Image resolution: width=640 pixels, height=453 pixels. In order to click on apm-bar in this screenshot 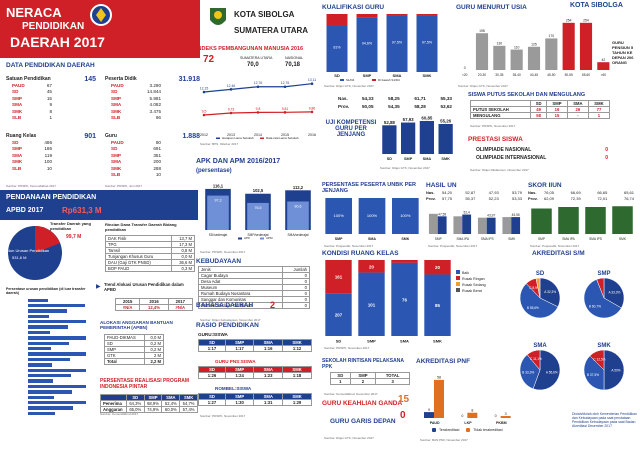, I will do `click(258, 216)`.